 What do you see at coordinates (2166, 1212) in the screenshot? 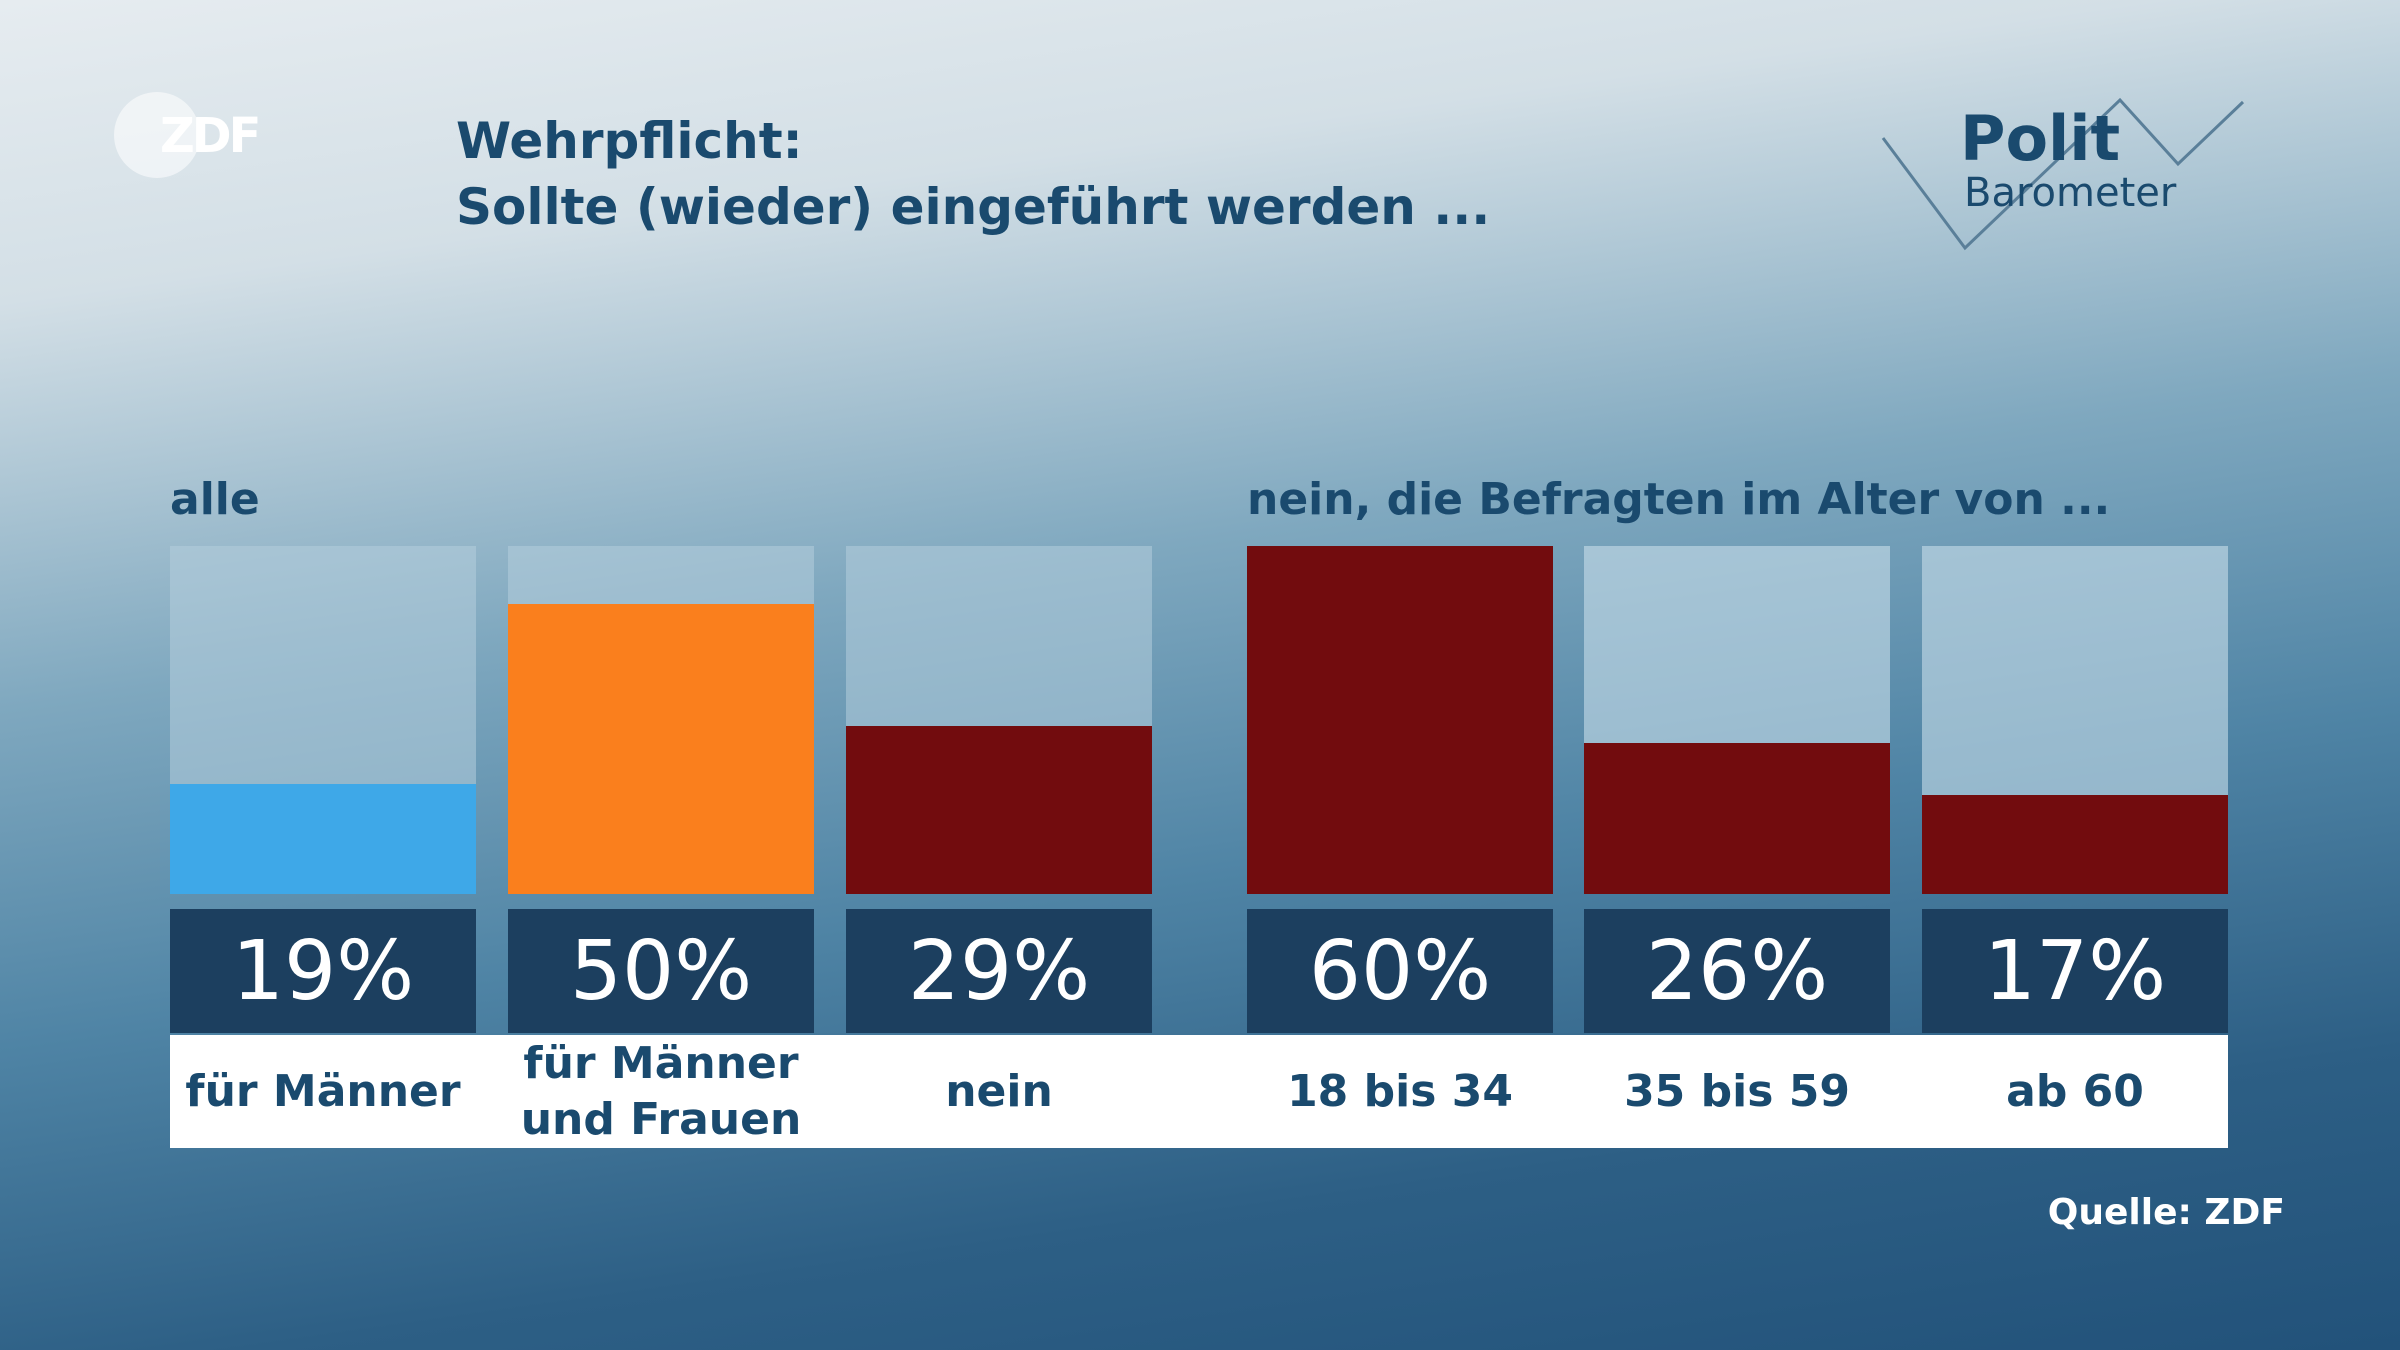
I see `source-note: Quelle: ZDF` at bounding box center [2166, 1212].